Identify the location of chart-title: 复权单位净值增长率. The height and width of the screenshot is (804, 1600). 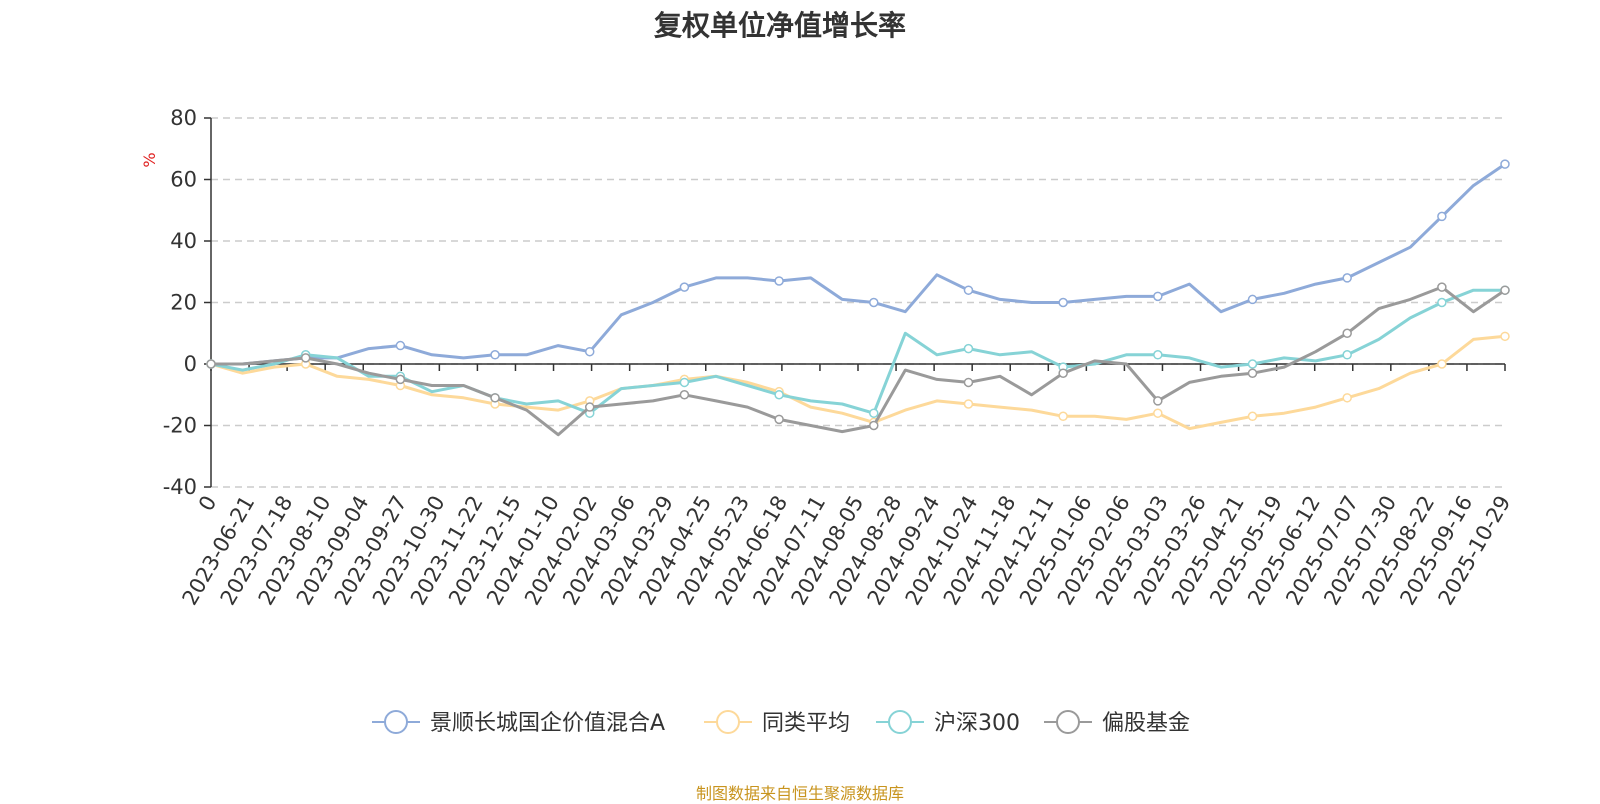
(779, 25).